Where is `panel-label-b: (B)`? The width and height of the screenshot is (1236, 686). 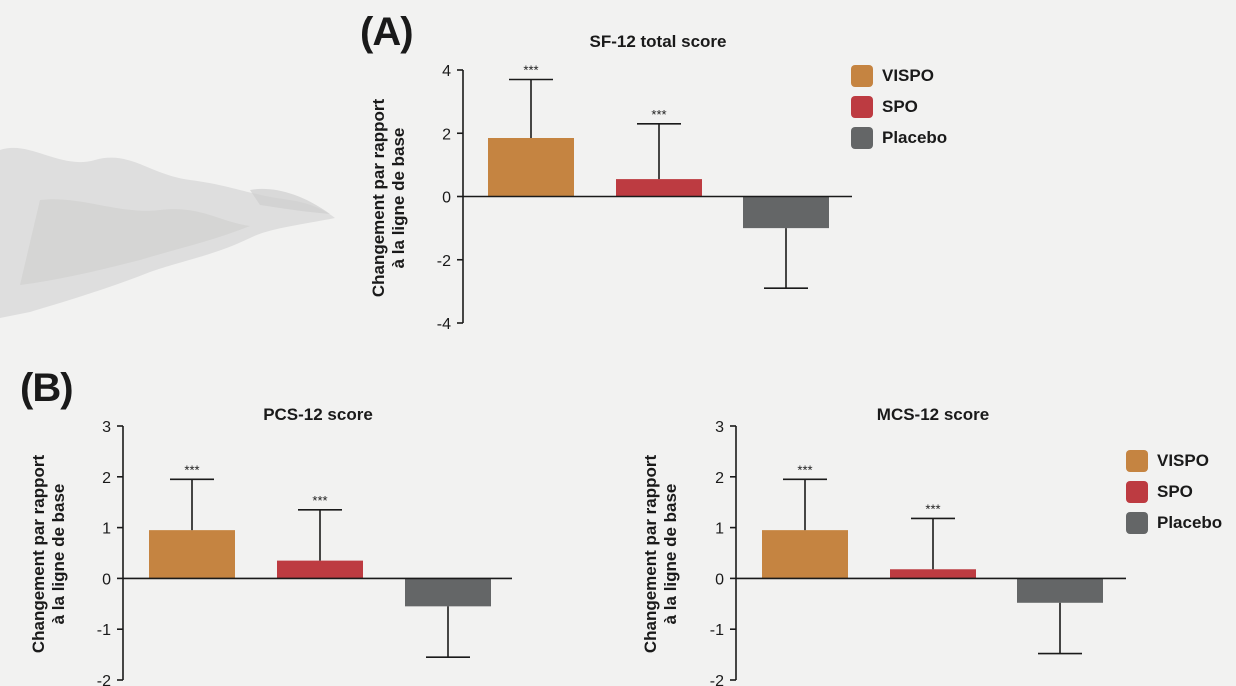 panel-label-b: (B) is located at coordinates (47, 388).